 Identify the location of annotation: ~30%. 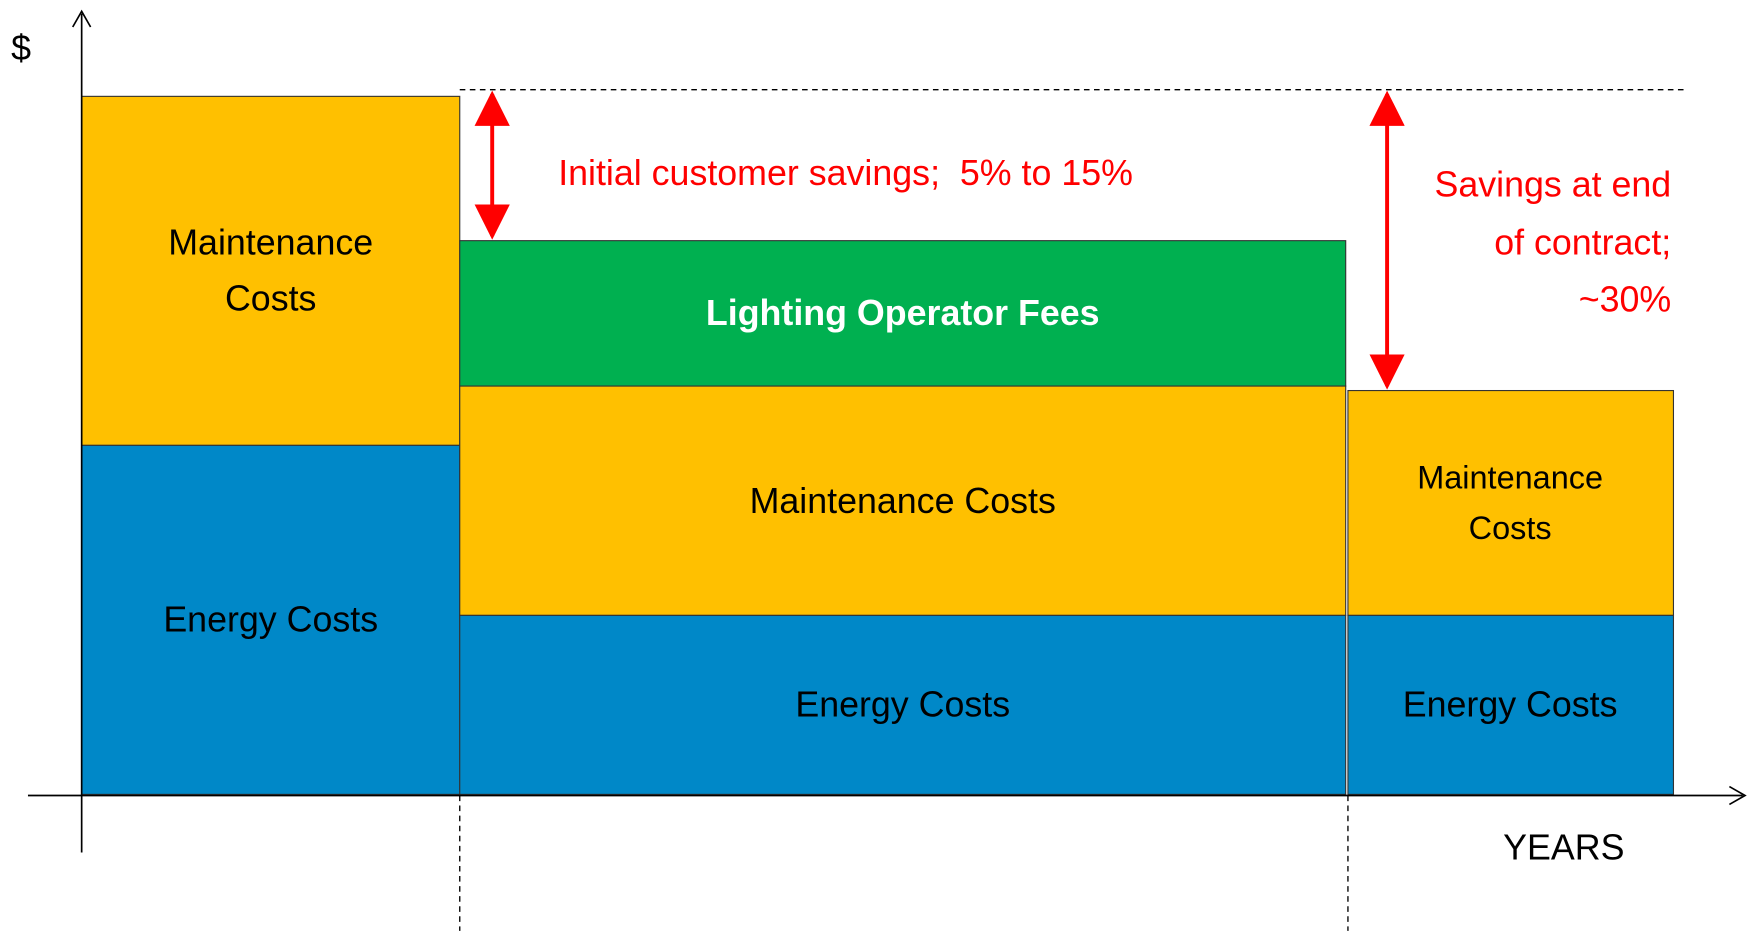
(1625, 300).